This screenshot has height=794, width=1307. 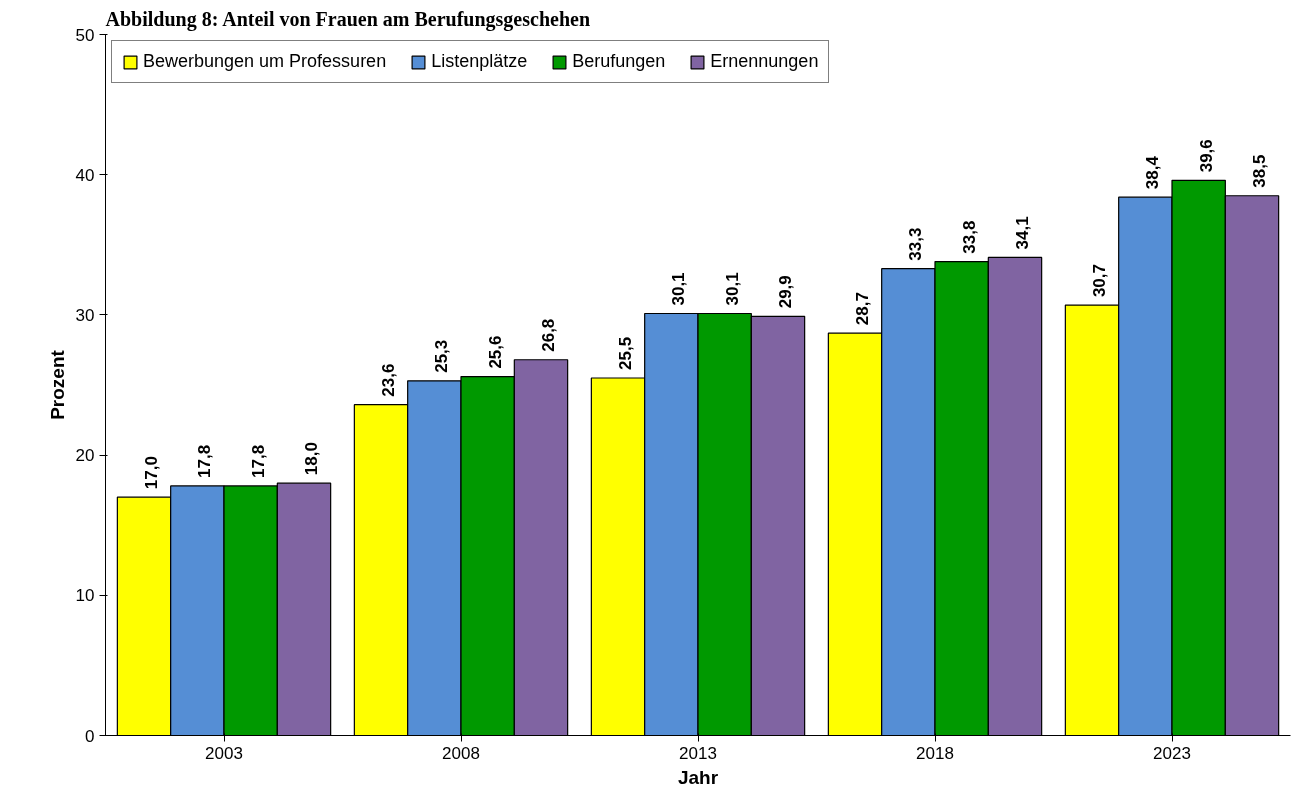 What do you see at coordinates (90, 736) in the screenshot?
I see `y-tick-label: 0` at bounding box center [90, 736].